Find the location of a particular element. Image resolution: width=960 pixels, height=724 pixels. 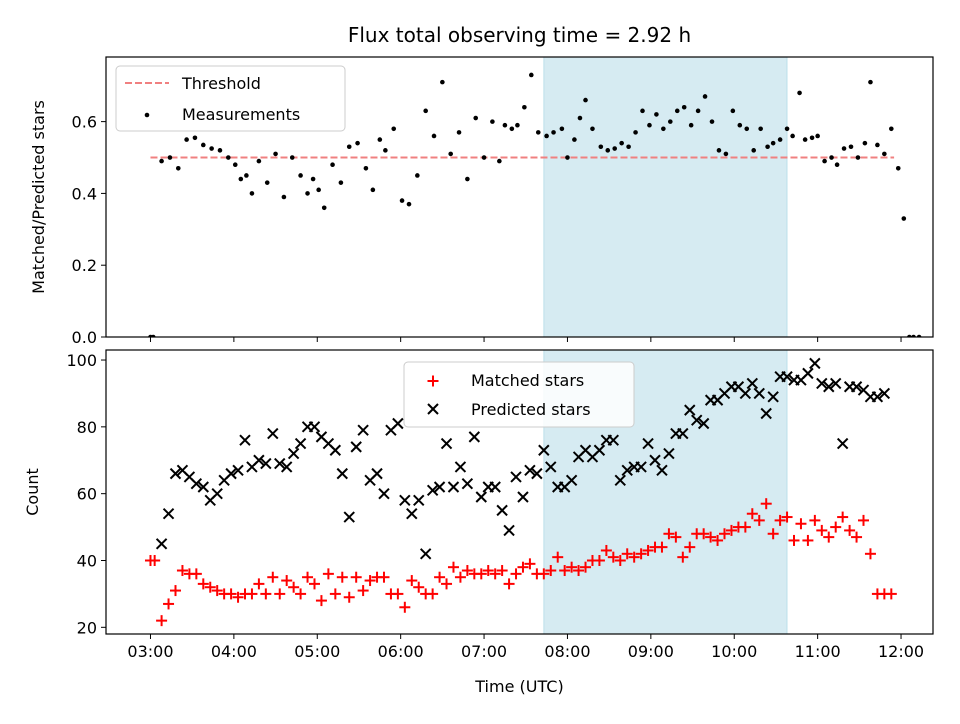

y-axis-label: Count is located at coordinates (32, 492).